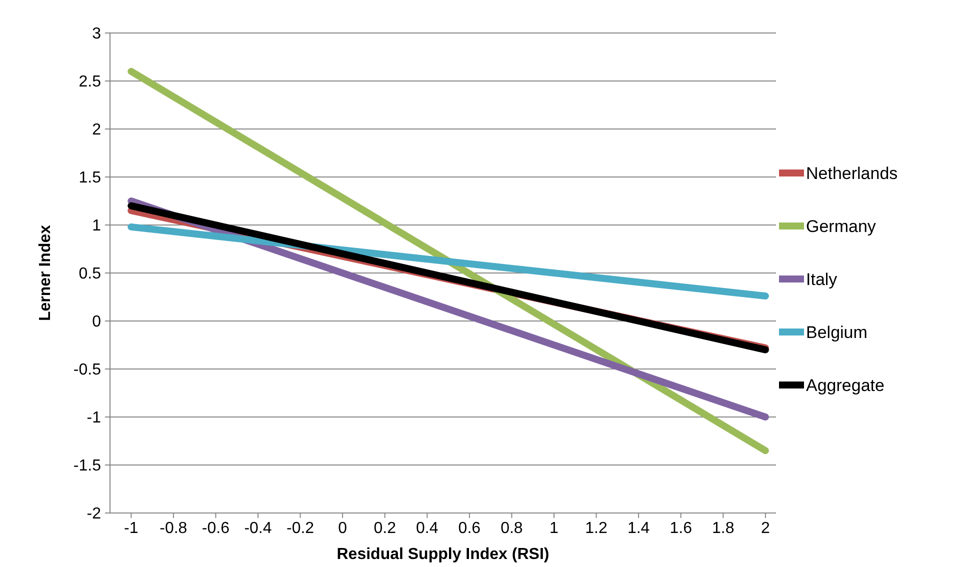  Describe the element at coordinates (97, 322) in the screenshot. I see `y-tick-label: 0` at that location.